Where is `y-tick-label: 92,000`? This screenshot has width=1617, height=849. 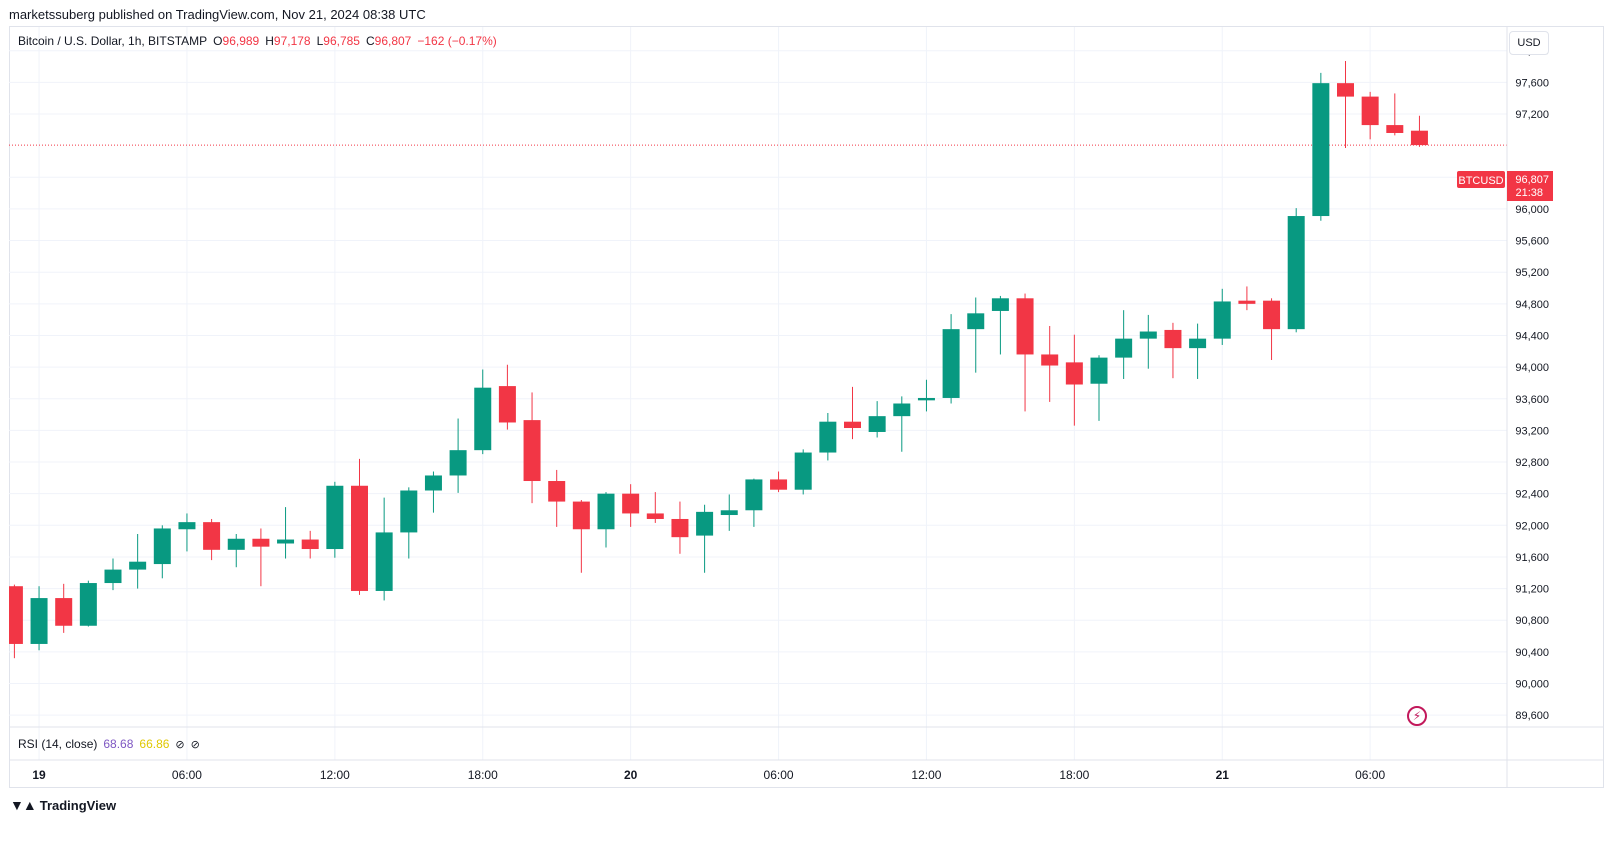
y-tick-label: 92,000 is located at coordinates (1532, 526).